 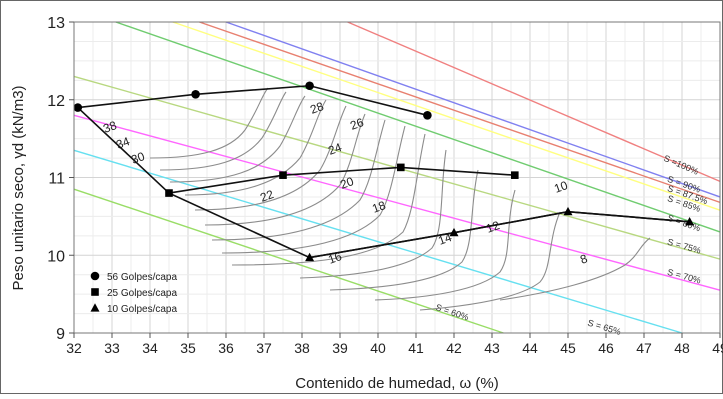 I want to click on x-tick-label: 48, so click(x=682, y=348).